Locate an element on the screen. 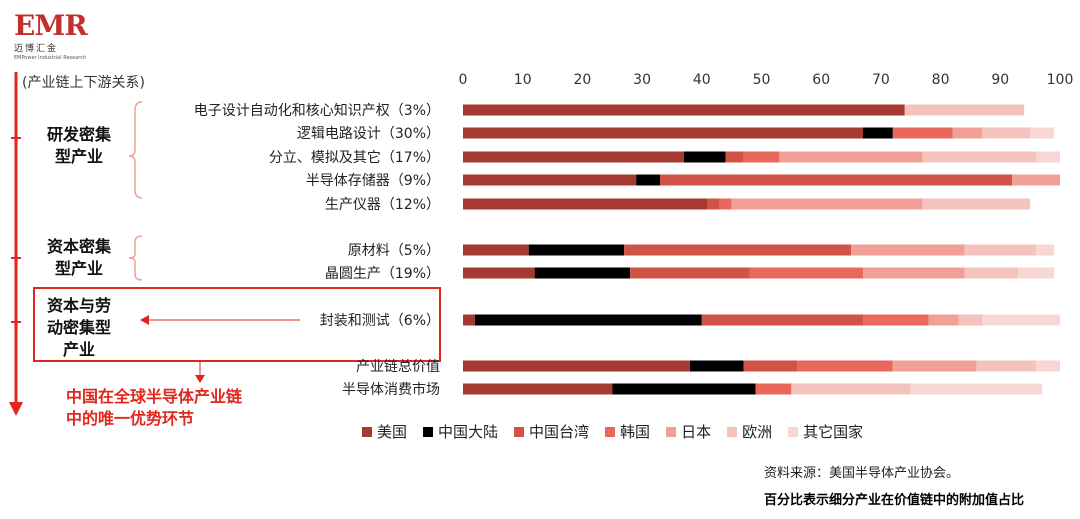 Image resolution: width=1080 pixels, height=519 pixels. legend-item: 欧洲 is located at coordinates (749, 431).